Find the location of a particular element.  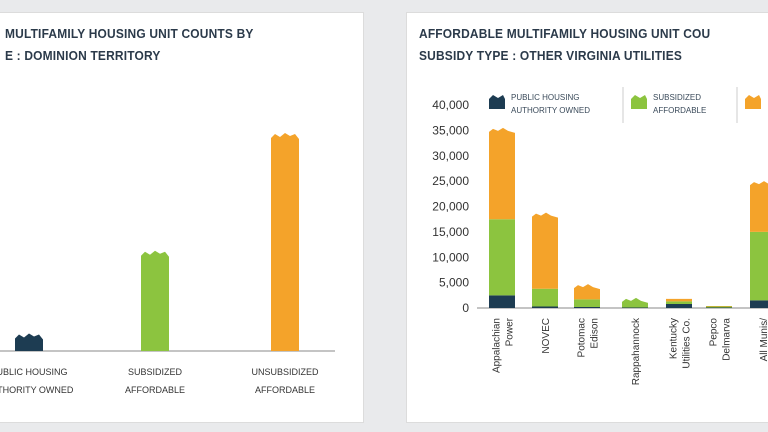

category-label-line: Pepco is located at coordinates (714, 332).